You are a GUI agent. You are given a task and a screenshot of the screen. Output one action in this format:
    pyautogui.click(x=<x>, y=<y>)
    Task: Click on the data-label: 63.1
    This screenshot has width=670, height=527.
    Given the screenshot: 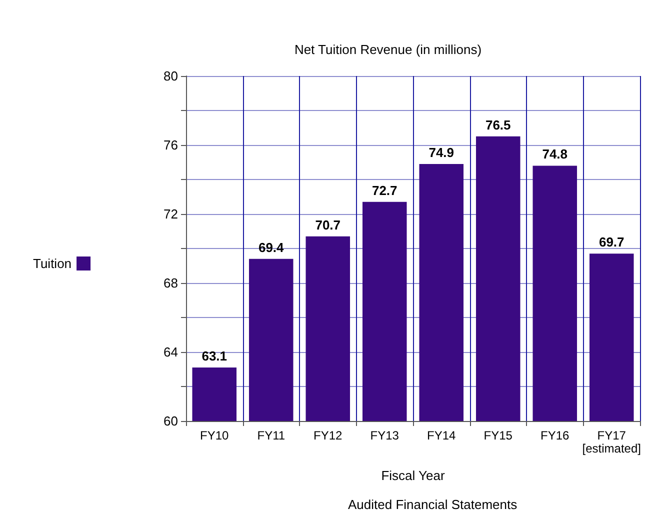 What is the action you would take?
    pyautogui.click(x=215, y=356)
    